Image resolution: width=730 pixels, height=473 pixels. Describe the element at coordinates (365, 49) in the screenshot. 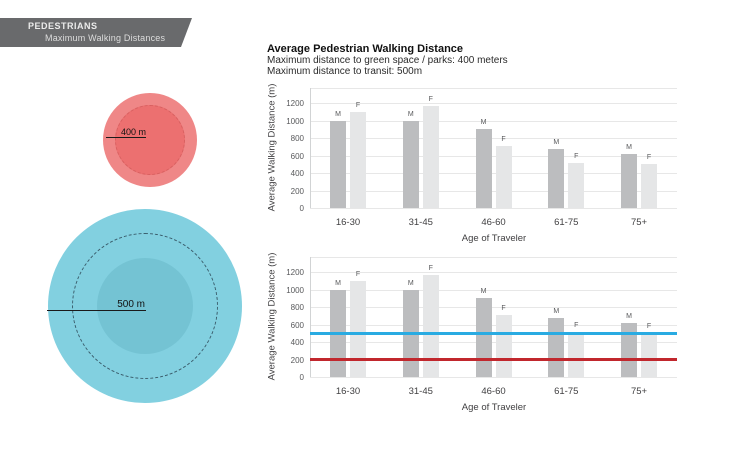

I see `chart-title: Average Pedestrian Walking Distance` at that location.